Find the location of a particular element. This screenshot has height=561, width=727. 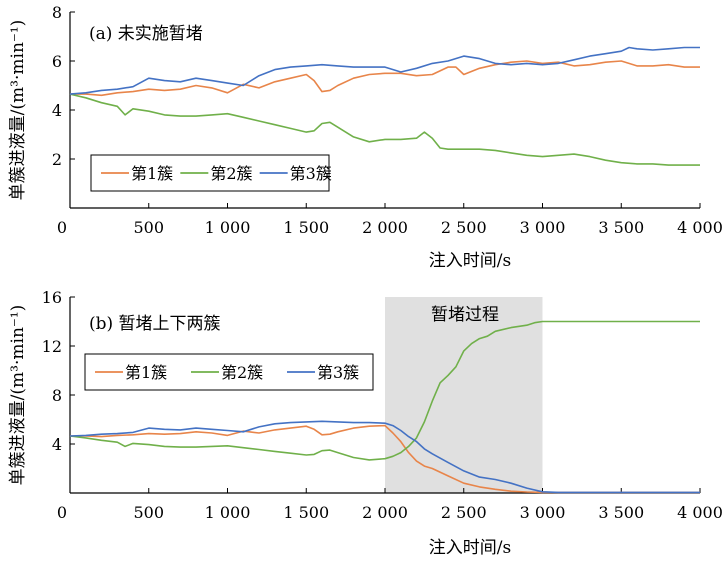

panel-a-y-tick-label: 2 is located at coordinates (57, 159).